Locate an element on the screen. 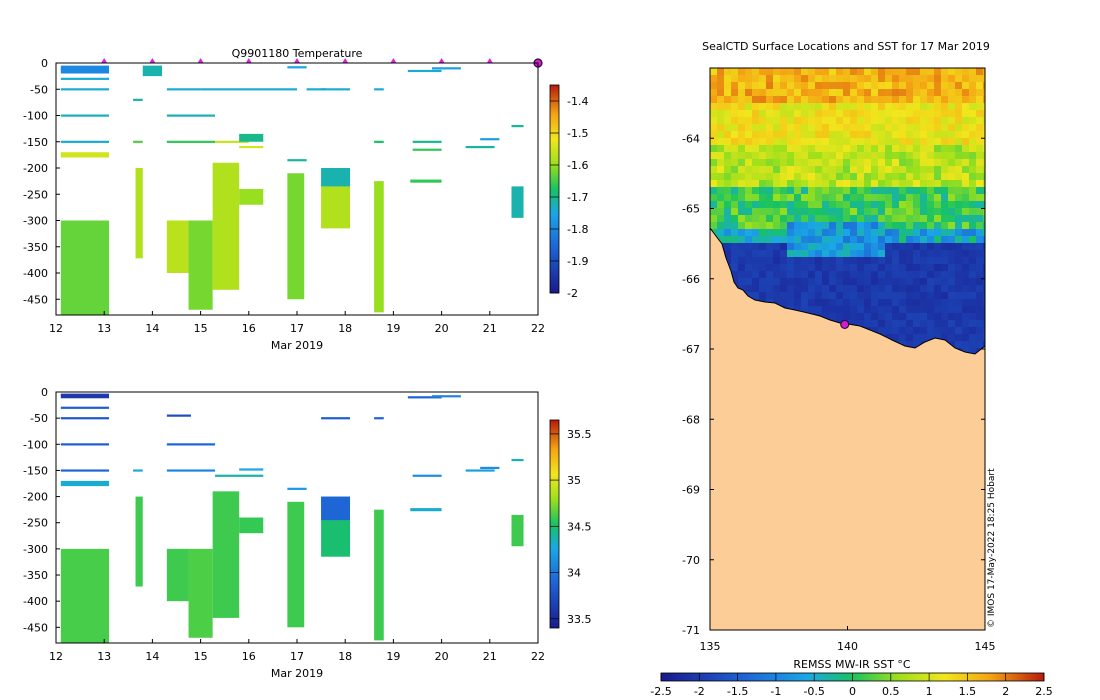 This screenshot has height=700, width=1100. map-y-tick-label--64: -64 is located at coordinates (691, 138).